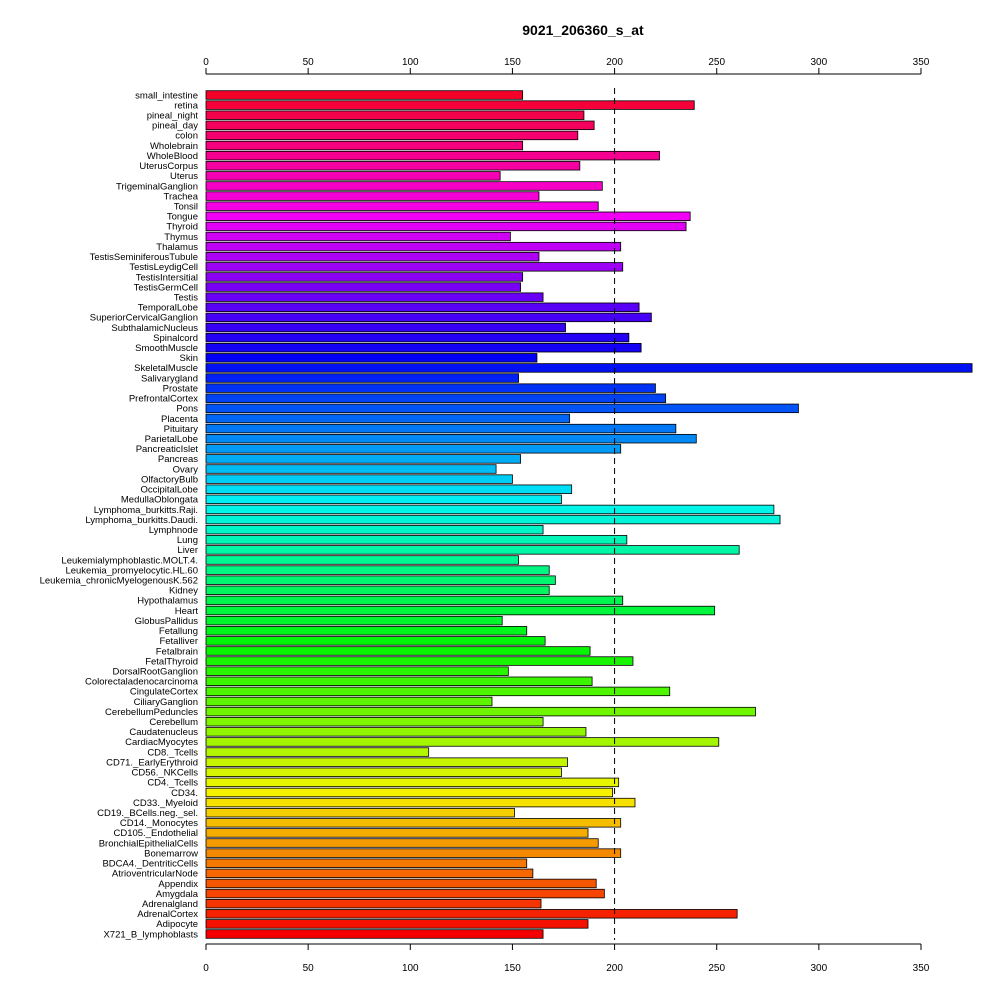 Image resolution: width=1000 pixels, height=1000 pixels. Describe the element at coordinates (142, 682) in the screenshot. I see `category-label: Colorectaladenocarcinoma` at that location.